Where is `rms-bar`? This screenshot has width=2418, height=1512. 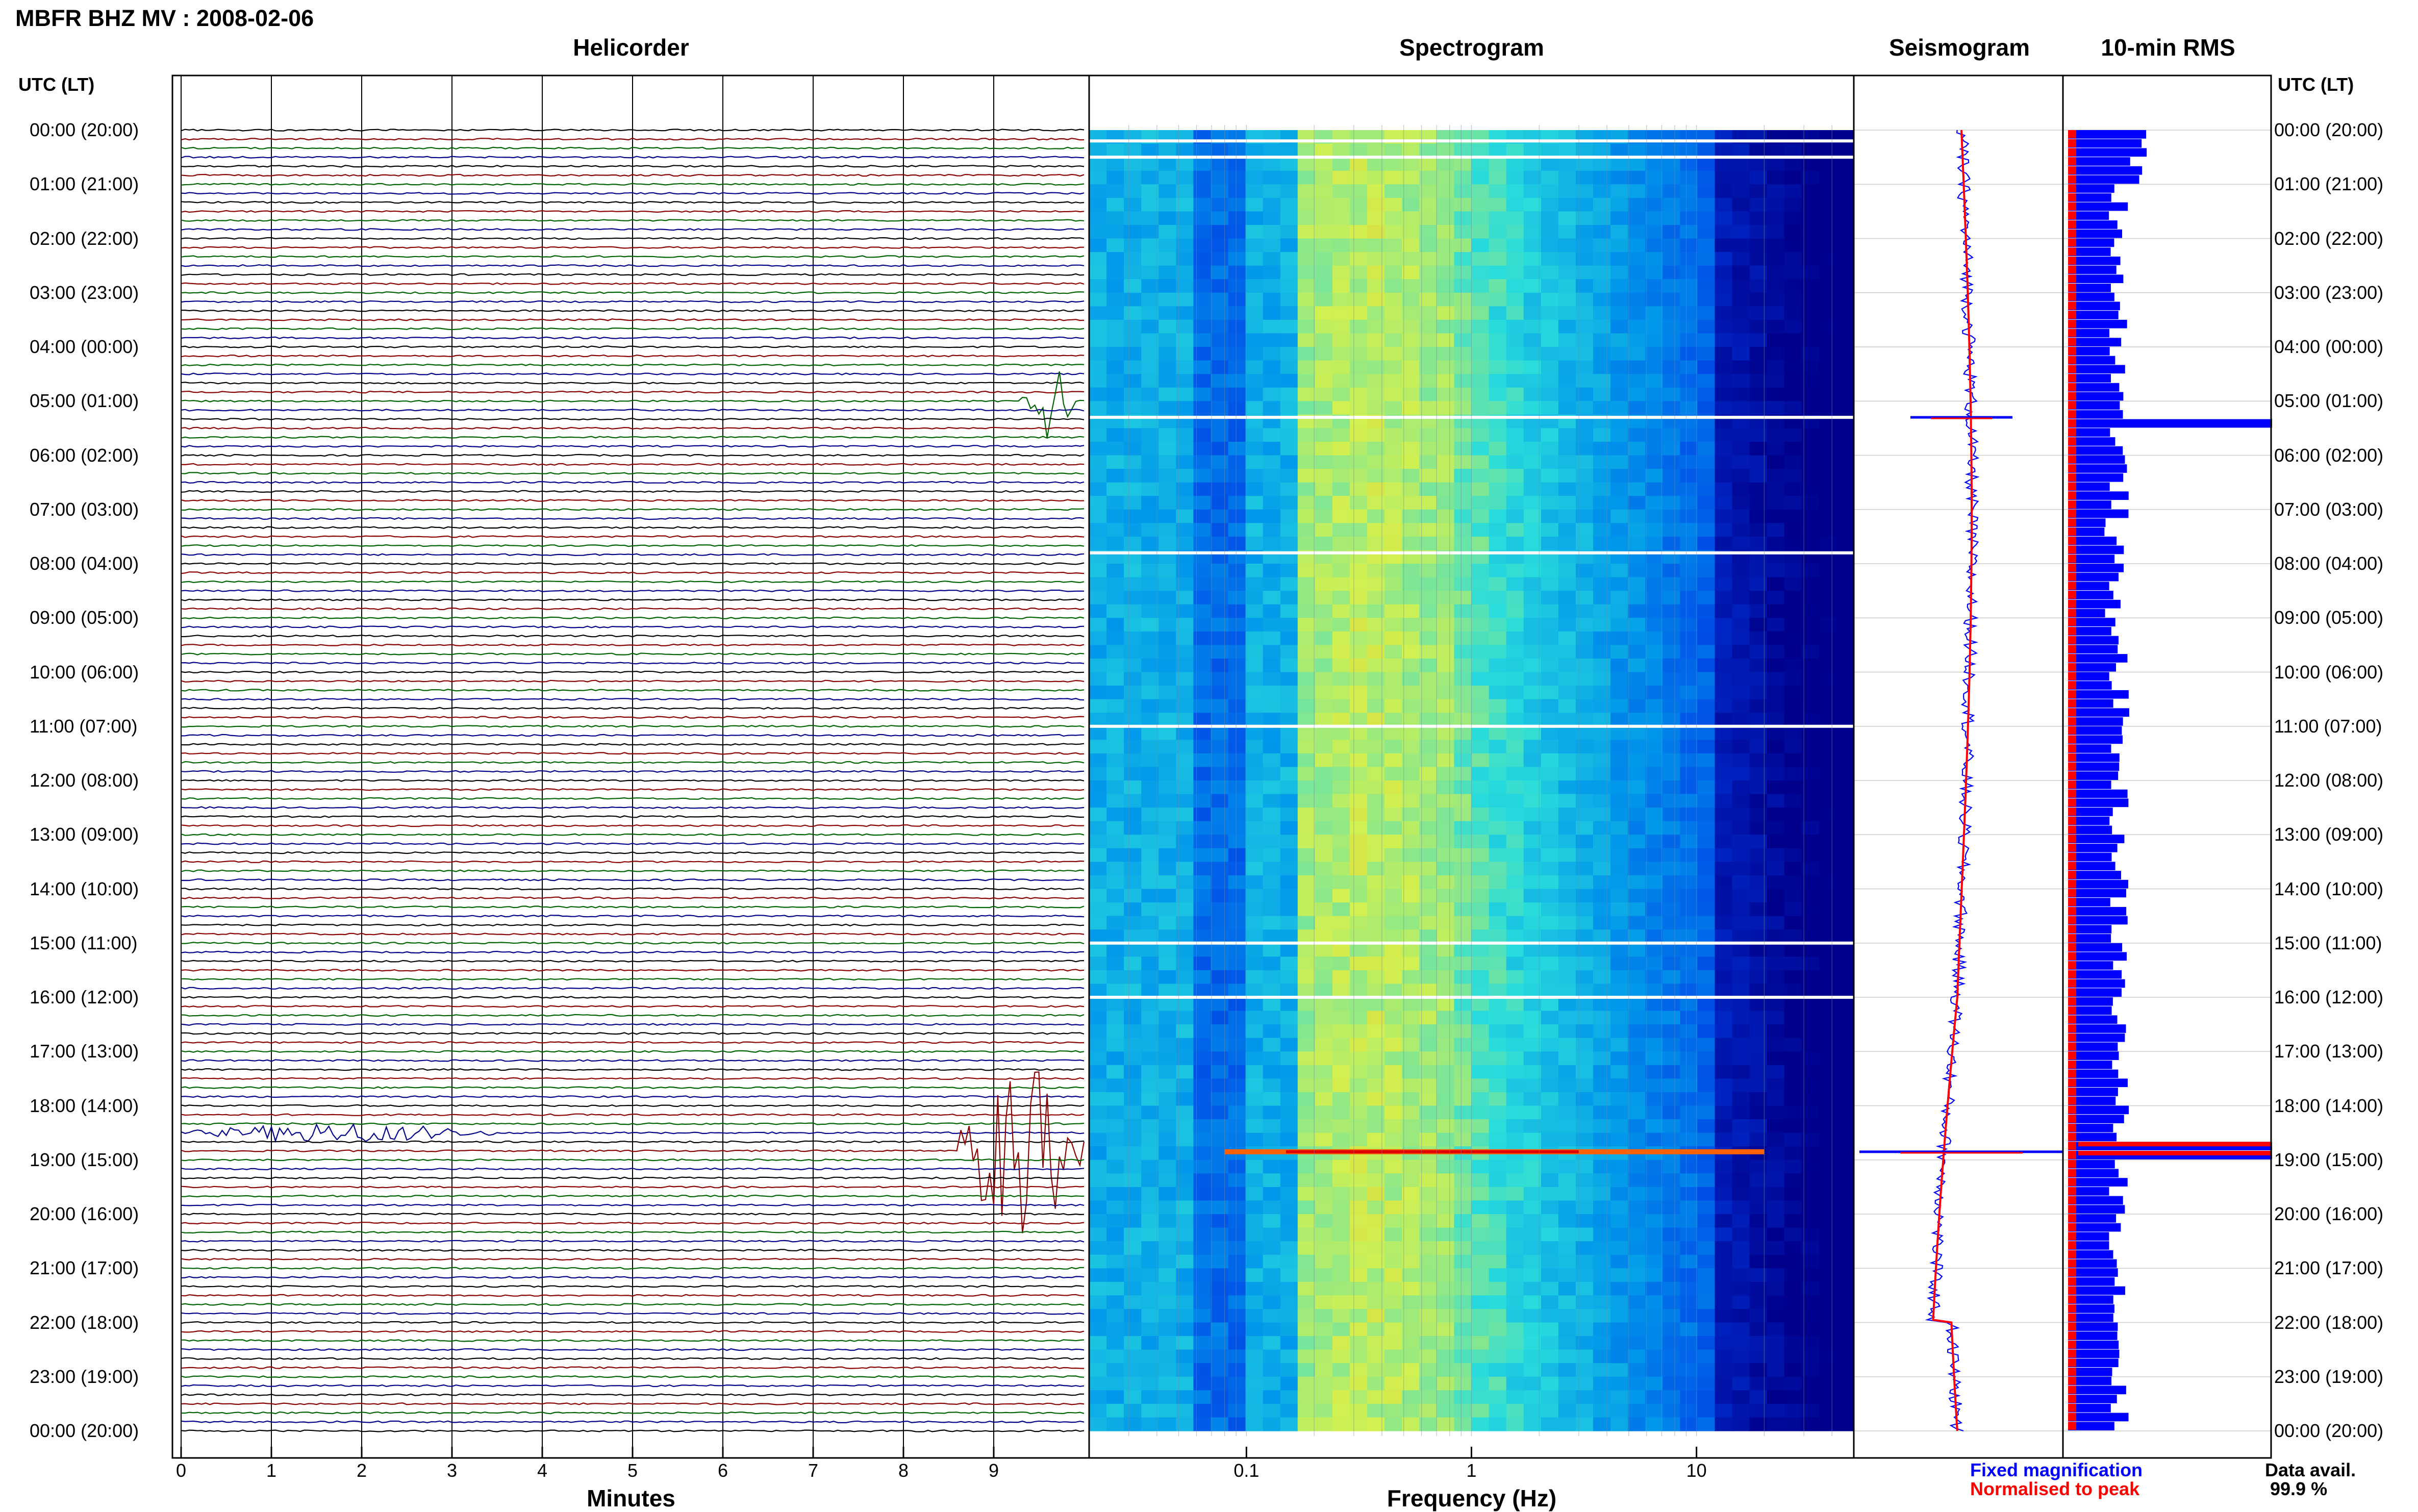 rms-bar is located at coordinates (2093, 1137).